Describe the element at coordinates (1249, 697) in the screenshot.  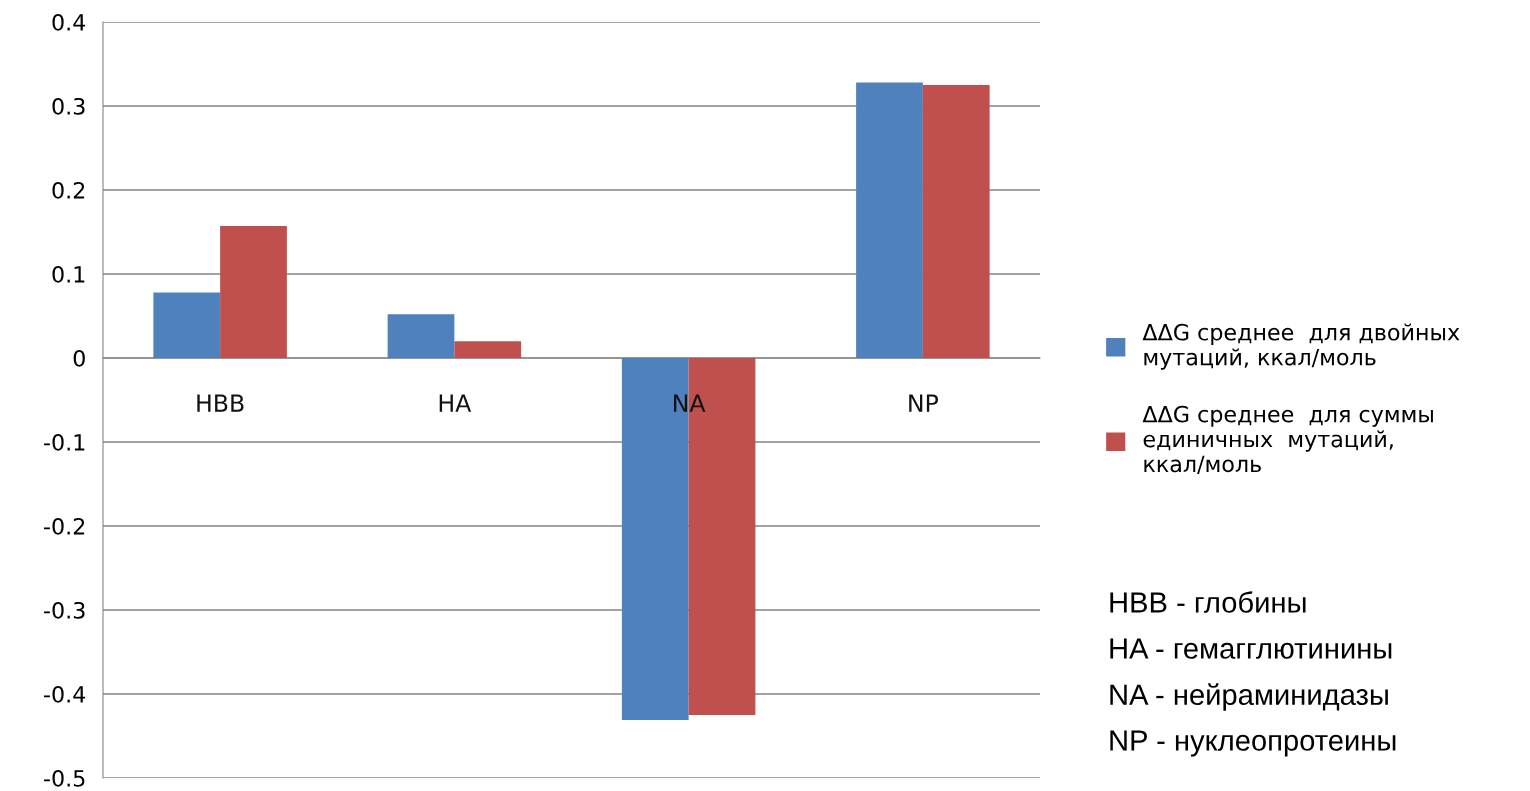
I see `text: NA - нейраминидазы` at that location.